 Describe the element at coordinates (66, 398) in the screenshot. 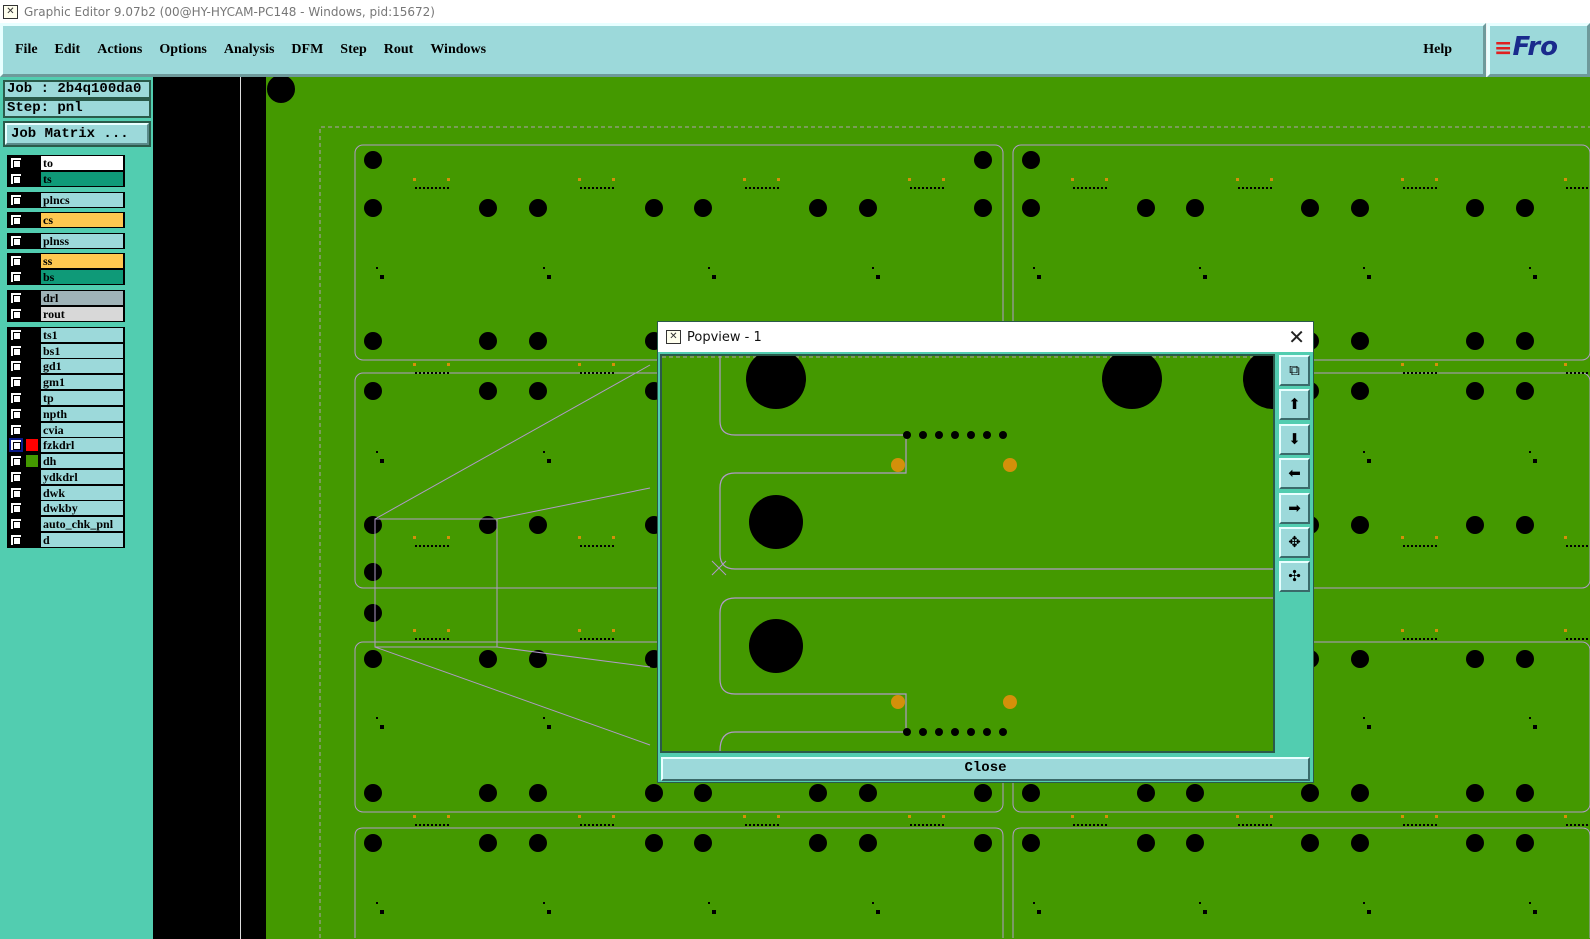

I see `layer-row-tp: tp` at that location.